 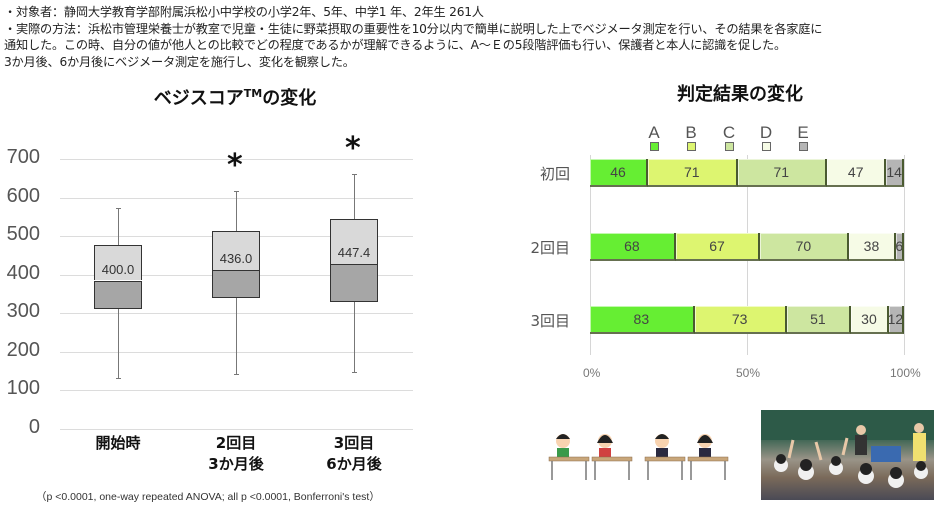 What do you see at coordinates (847, 455) in the screenshot?
I see `classroom-photo` at bounding box center [847, 455].